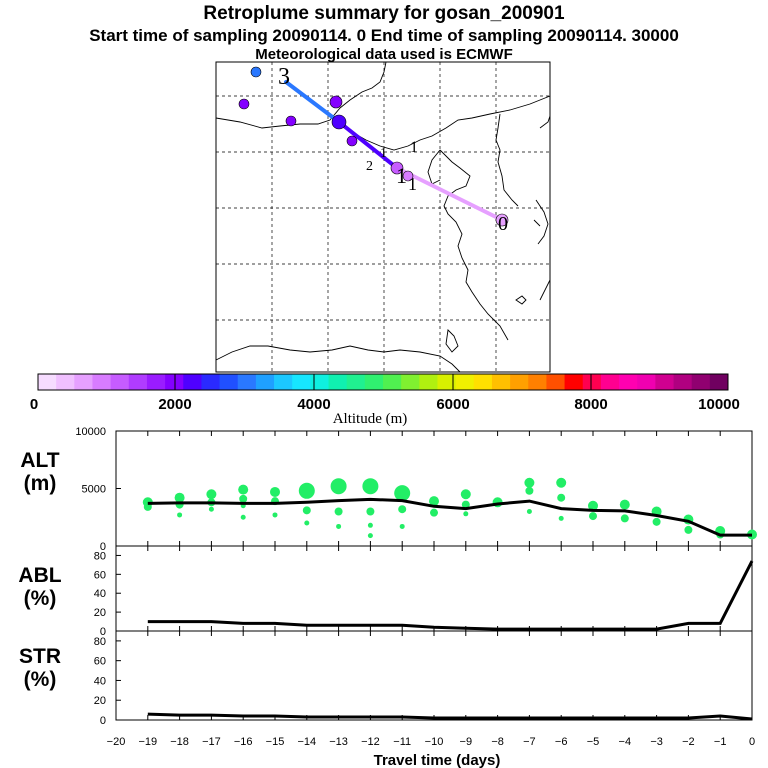 The height and width of the screenshot is (768, 768). Describe the element at coordinates (243, 742) in the screenshot. I see `x-tick-label: −16` at that location.